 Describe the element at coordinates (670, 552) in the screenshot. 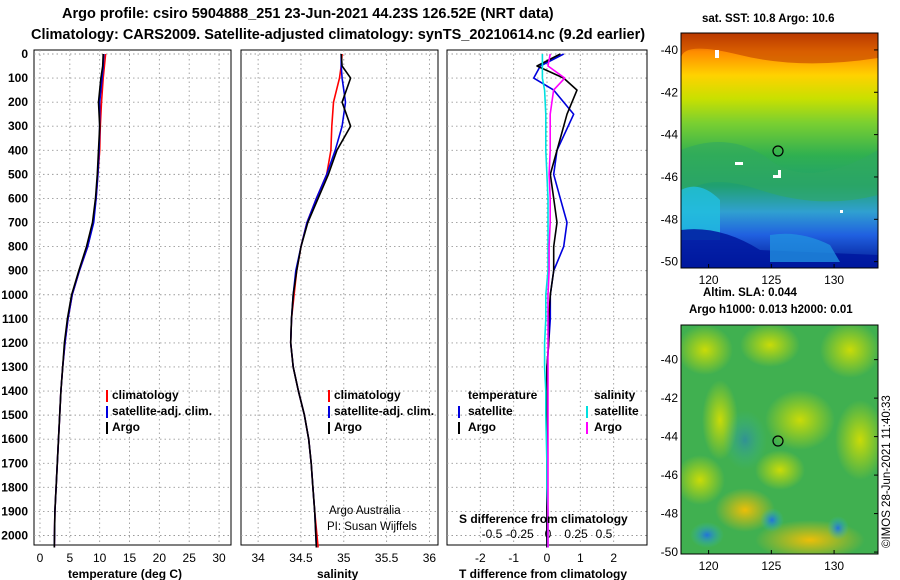

I see `sla-lat-tick-label: -50` at that location.